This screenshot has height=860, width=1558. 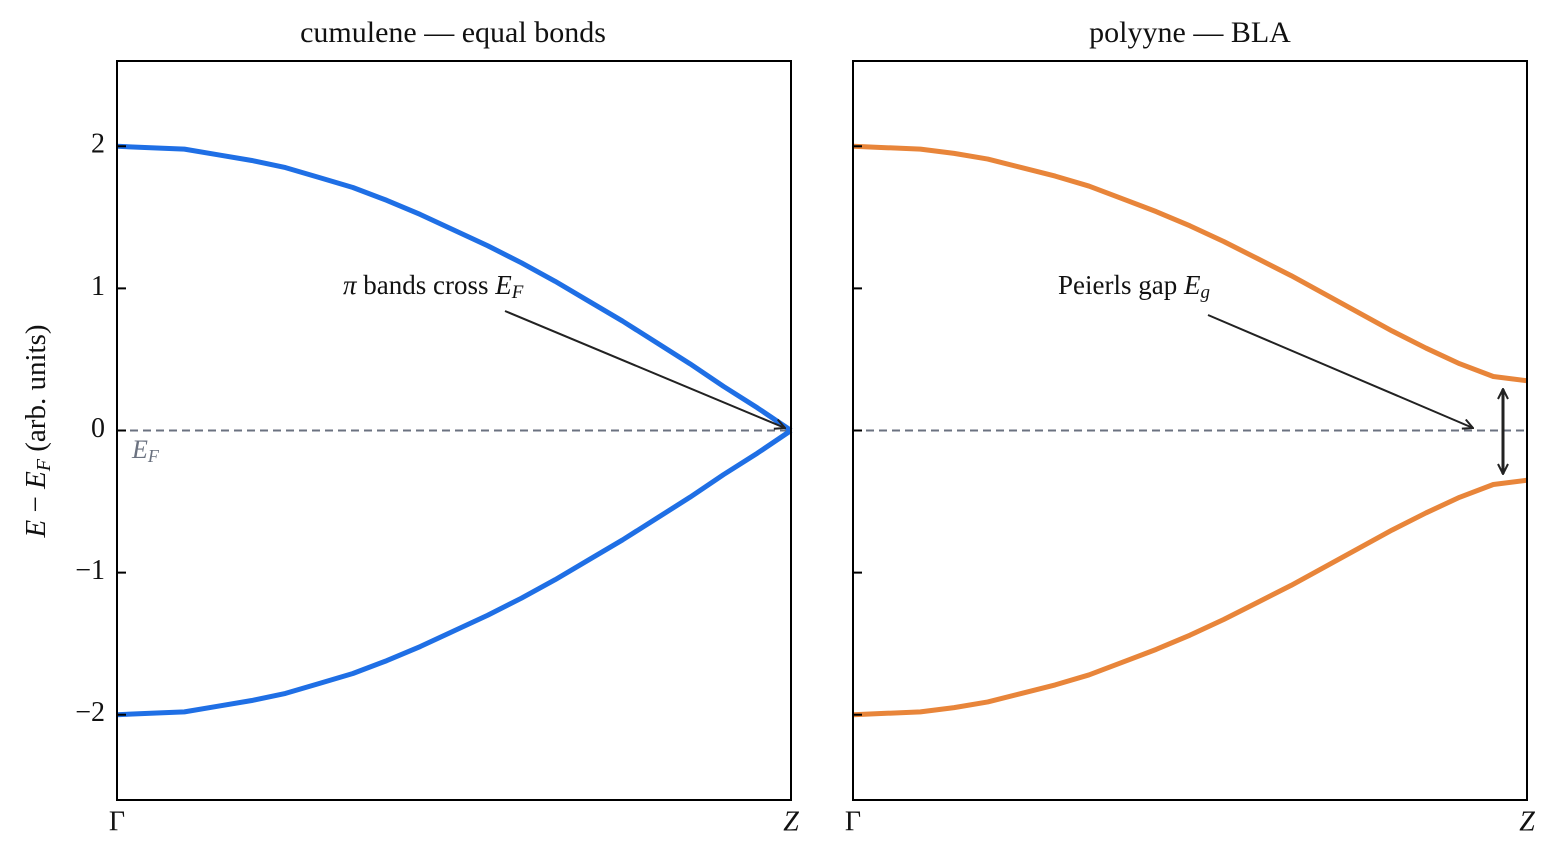 What do you see at coordinates (433, 286) in the screenshot?
I see `annotation: π bands cross EF` at bounding box center [433, 286].